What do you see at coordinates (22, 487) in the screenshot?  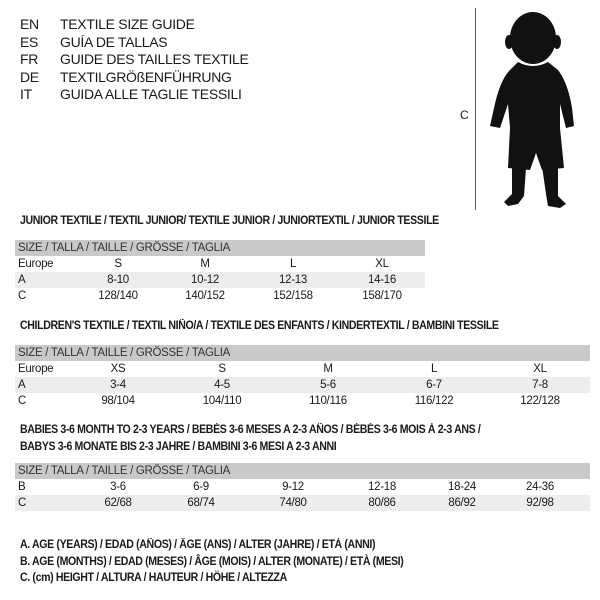 I see `row-label: B` at bounding box center [22, 487].